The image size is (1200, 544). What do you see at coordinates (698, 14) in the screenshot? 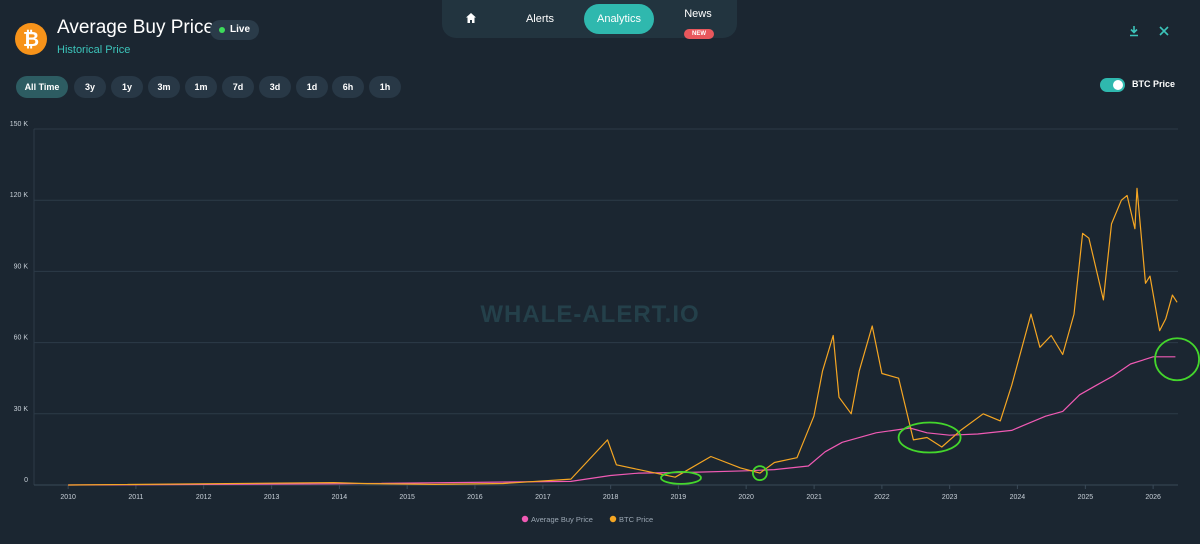
I see `nav-news-tab: News` at bounding box center [698, 14].